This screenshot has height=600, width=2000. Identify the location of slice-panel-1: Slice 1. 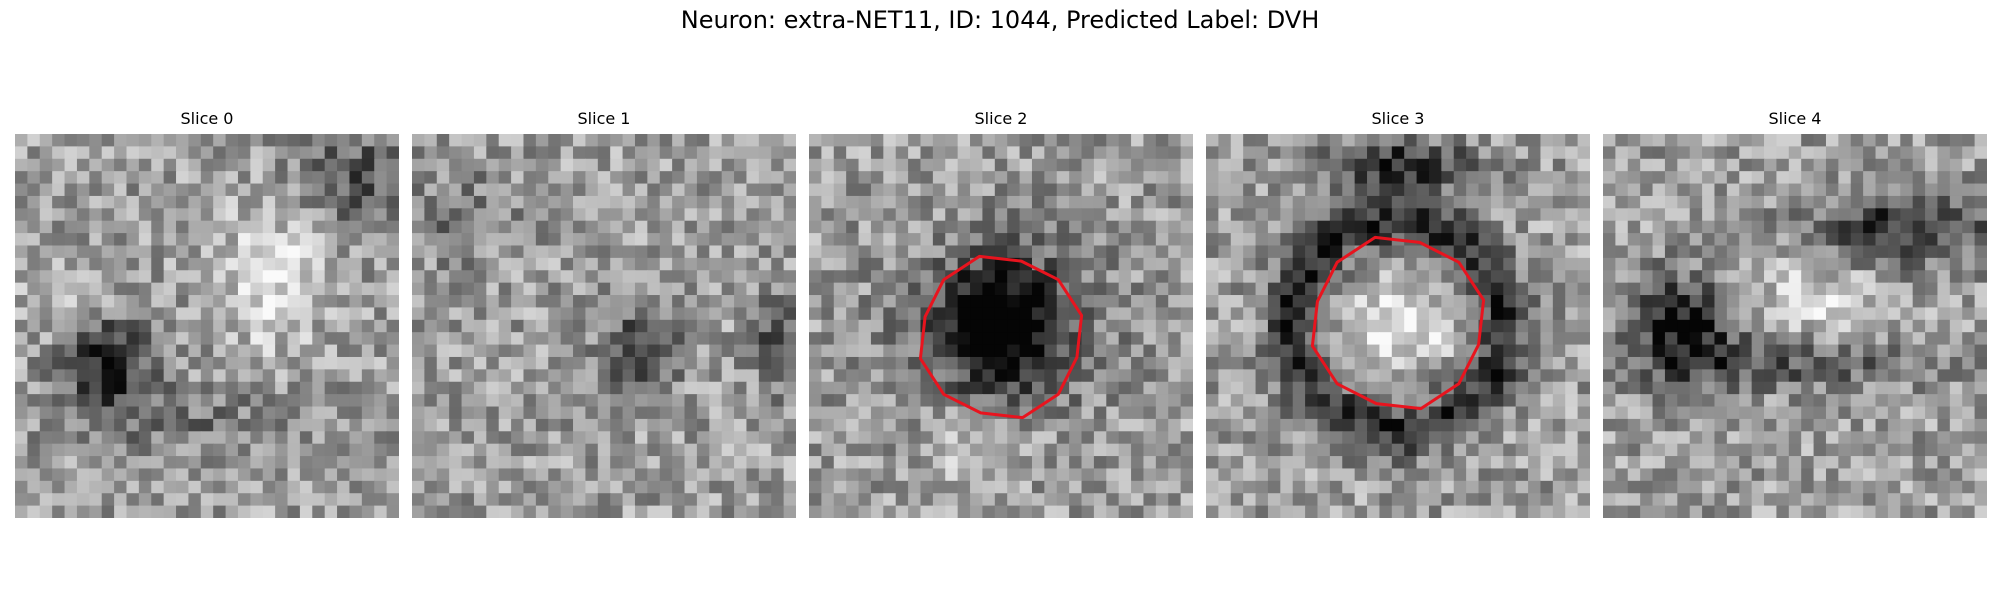
(604, 313).